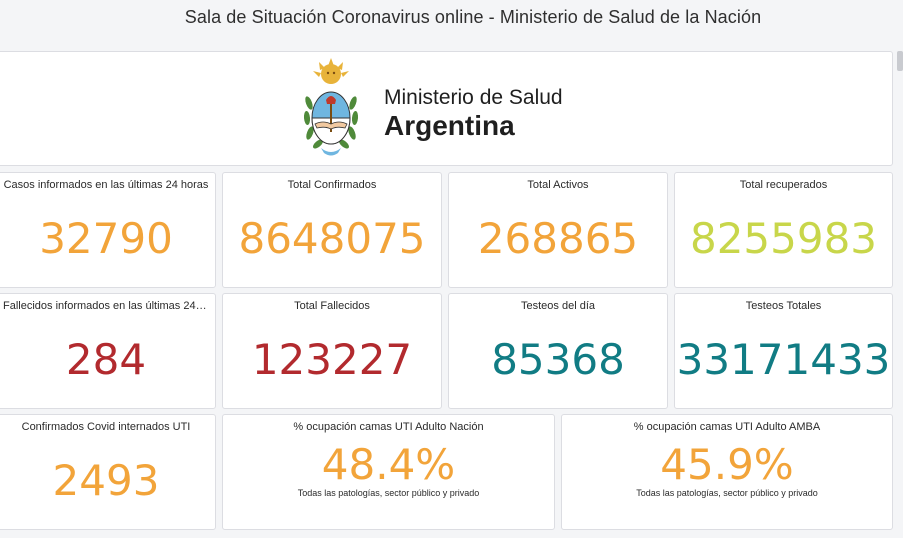  What do you see at coordinates (332, 238) in the screenshot?
I see `card-value: 8648075` at bounding box center [332, 238].